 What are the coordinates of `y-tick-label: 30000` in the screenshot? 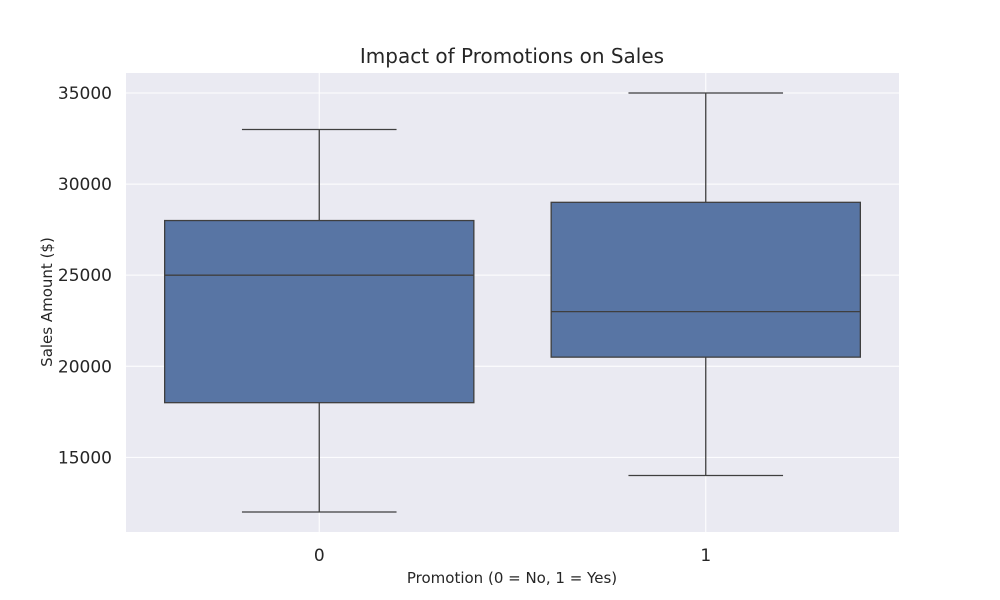 It's located at (85, 185).